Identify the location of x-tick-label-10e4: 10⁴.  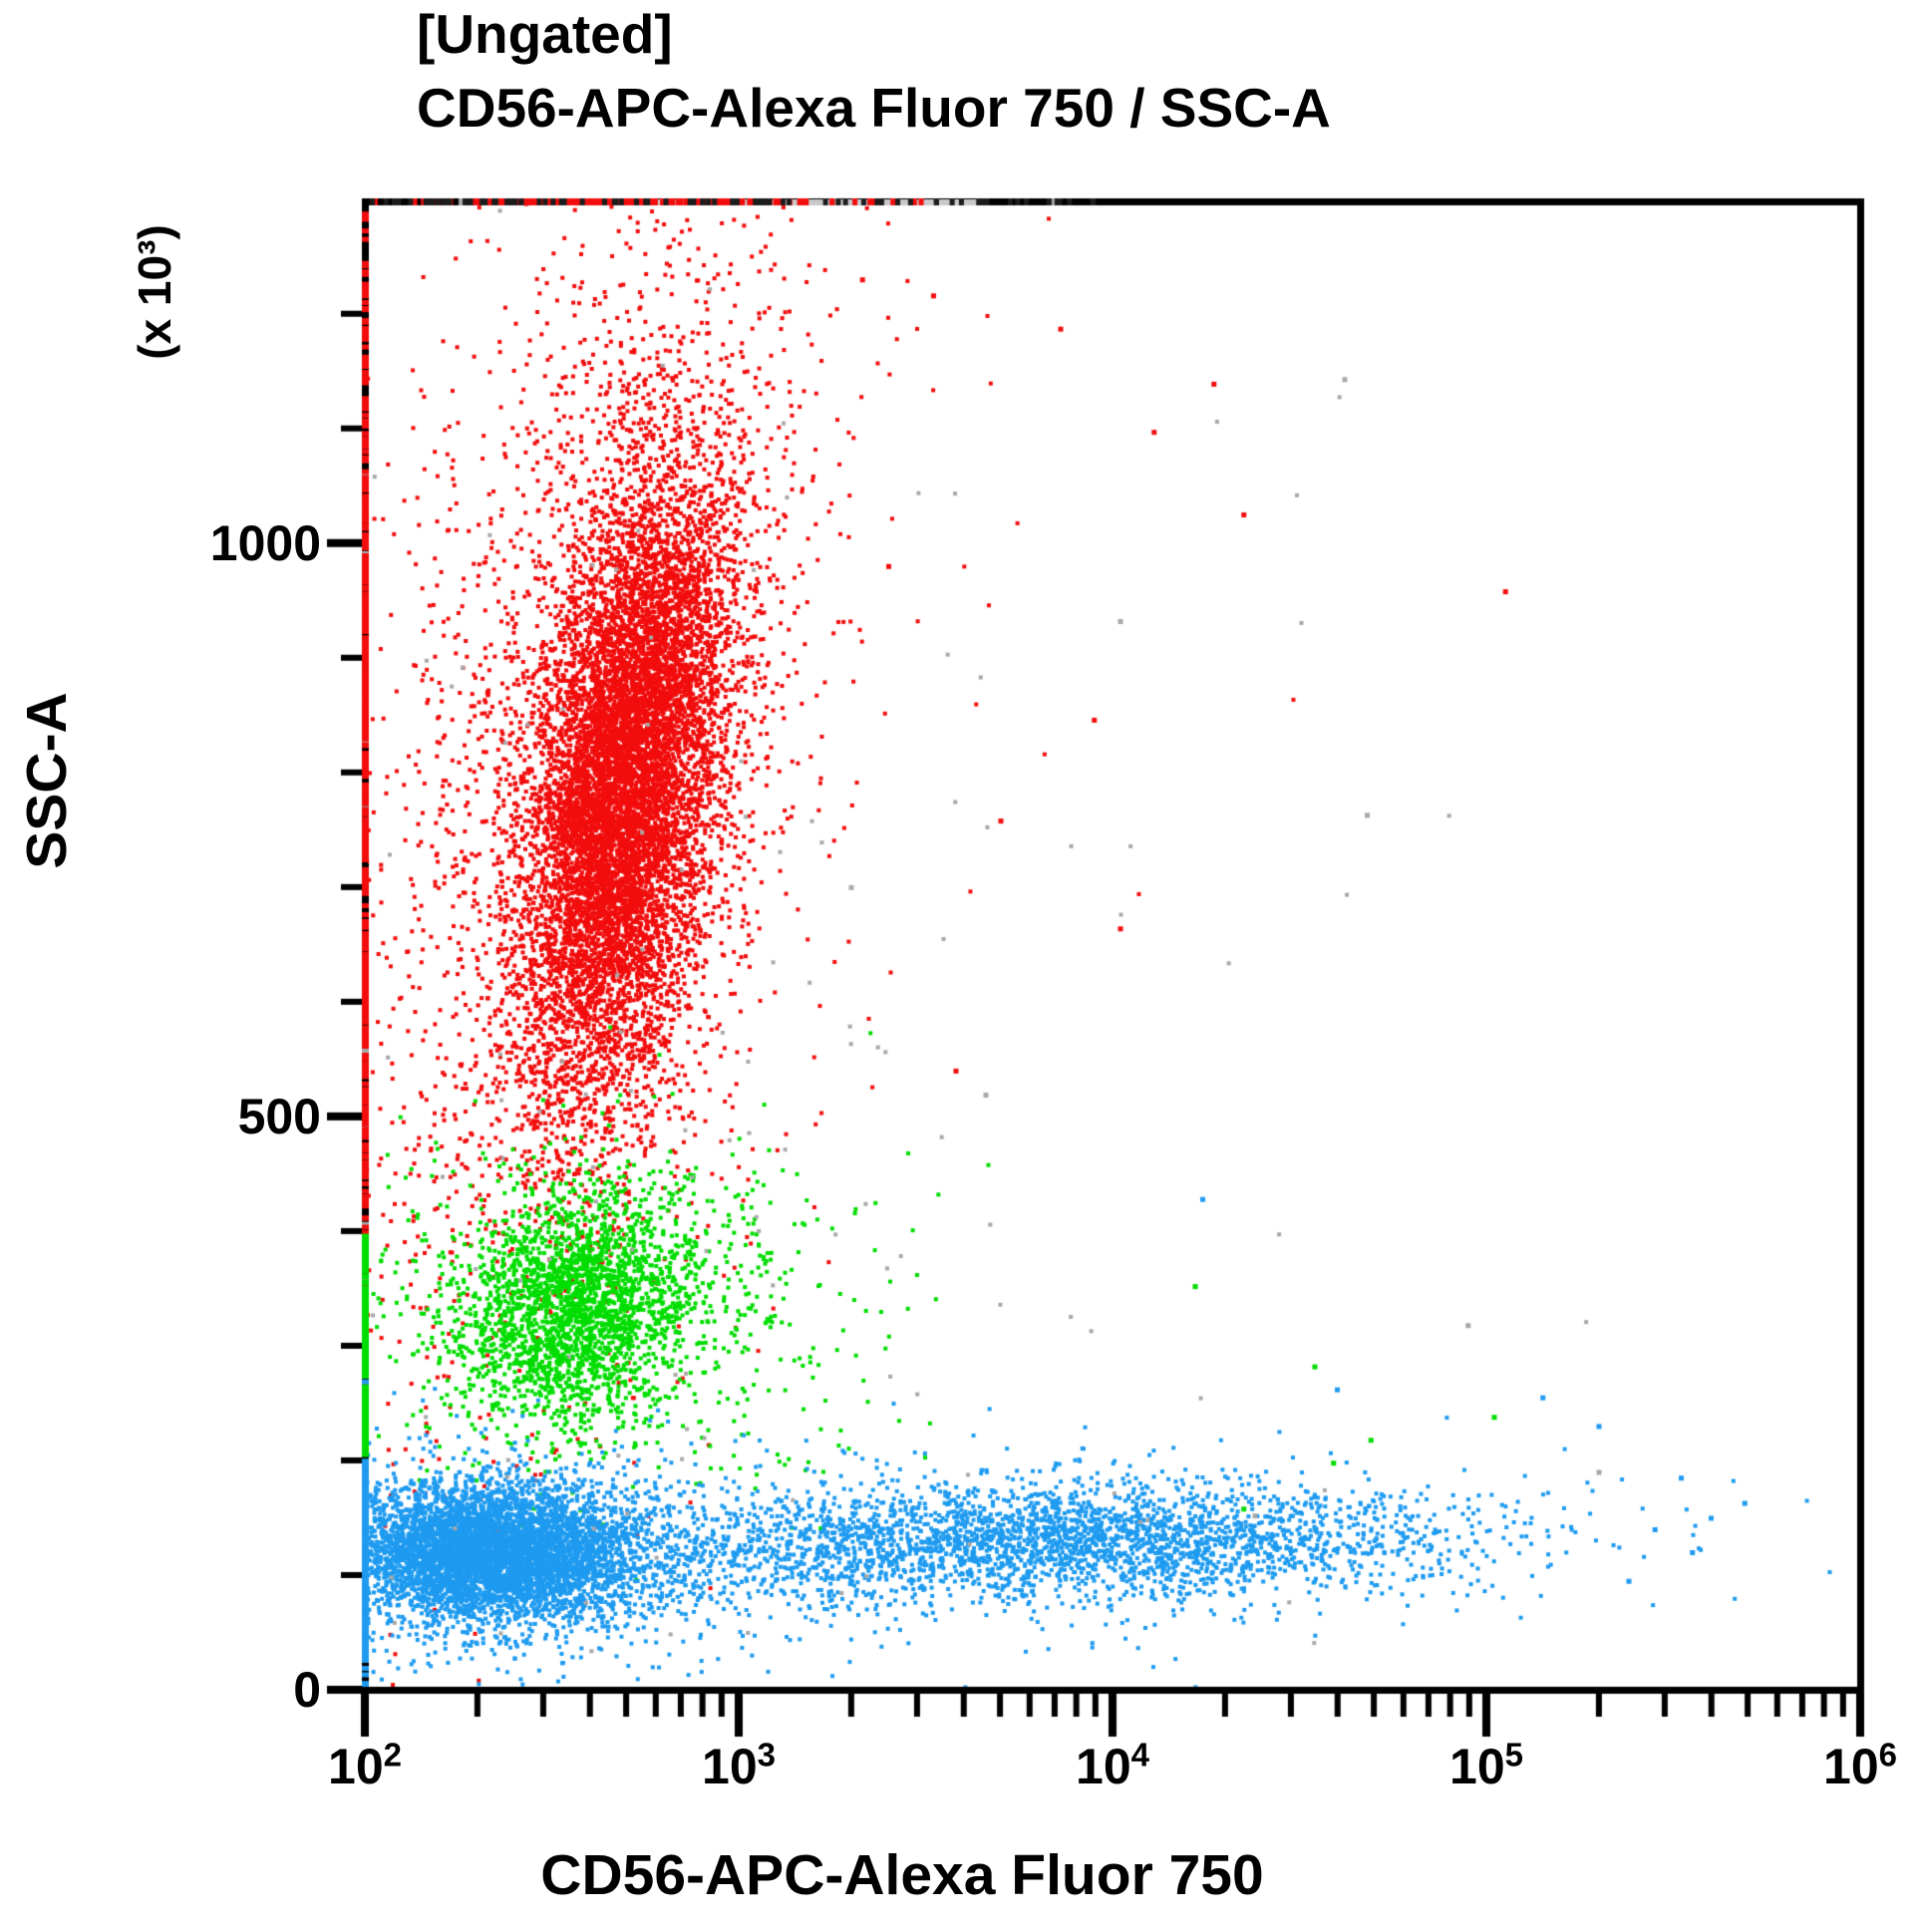
(1112, 1765).